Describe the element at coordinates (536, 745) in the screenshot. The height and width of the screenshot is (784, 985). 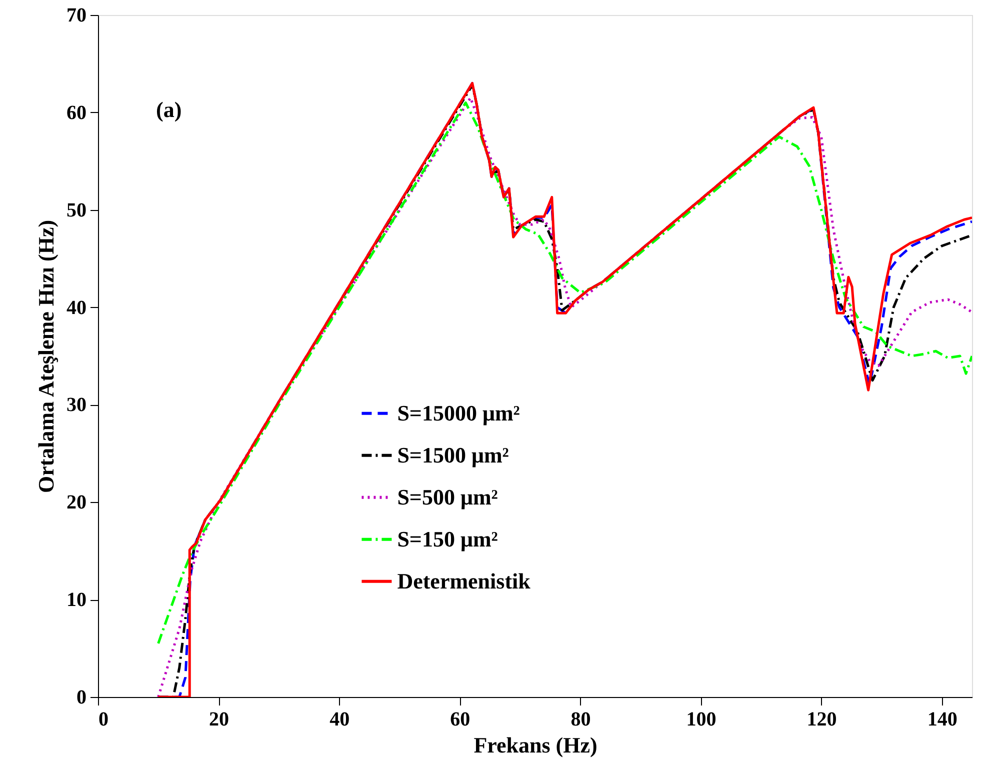
I see `x-axis-title: Frekans (Hz)` at that location.